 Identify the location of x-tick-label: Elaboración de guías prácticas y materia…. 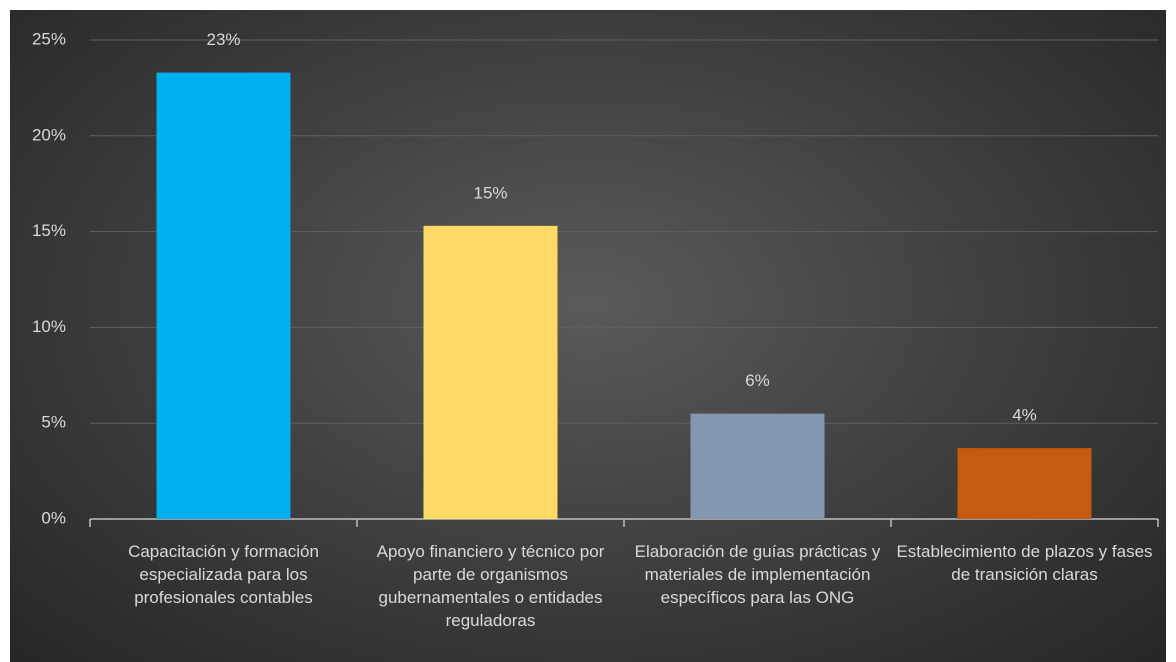
(757, 574).